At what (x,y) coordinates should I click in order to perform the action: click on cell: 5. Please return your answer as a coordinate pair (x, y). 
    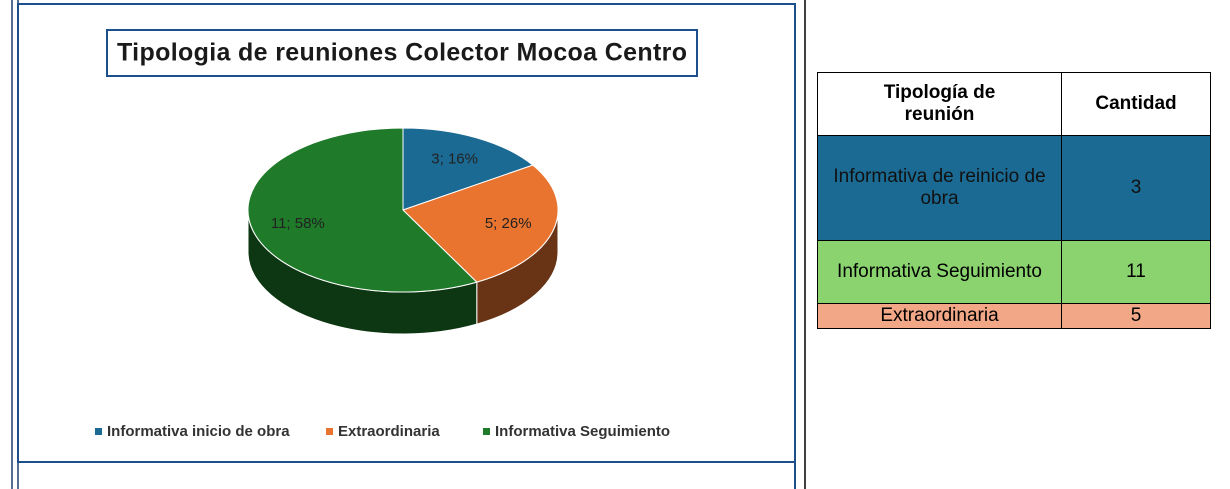
    Looking at the image, I should click on (1136, 316).